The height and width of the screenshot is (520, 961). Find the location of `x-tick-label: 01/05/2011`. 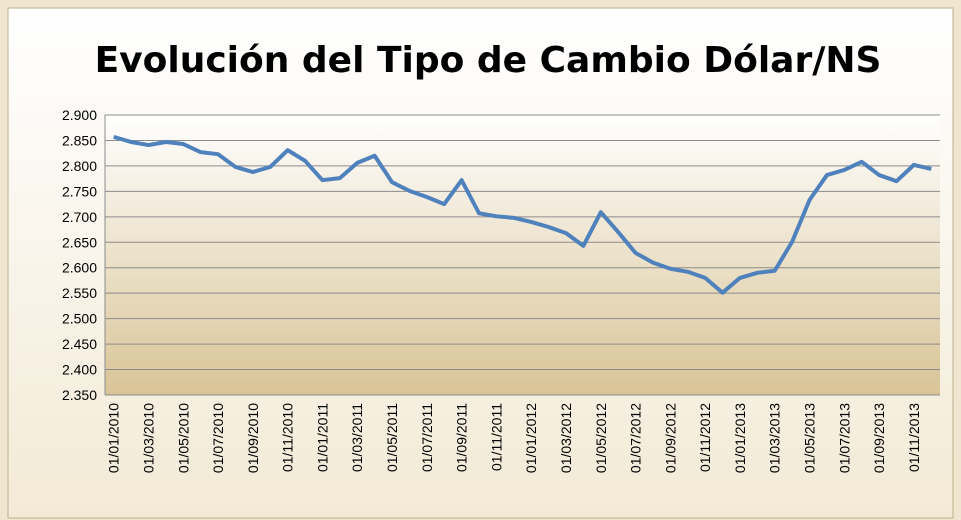

x-tick-label: 01/05/2011 is located at coordinates (392, 437).